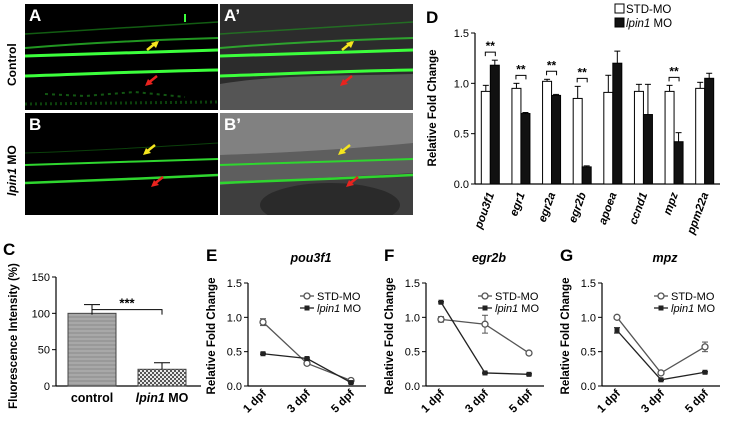 The width and height of the screenshot is (729, 421). What do you see at coordinates (232, 15) in the screenshot?
I see `panel-label-A2: A’` at bounding box center [232, 15].